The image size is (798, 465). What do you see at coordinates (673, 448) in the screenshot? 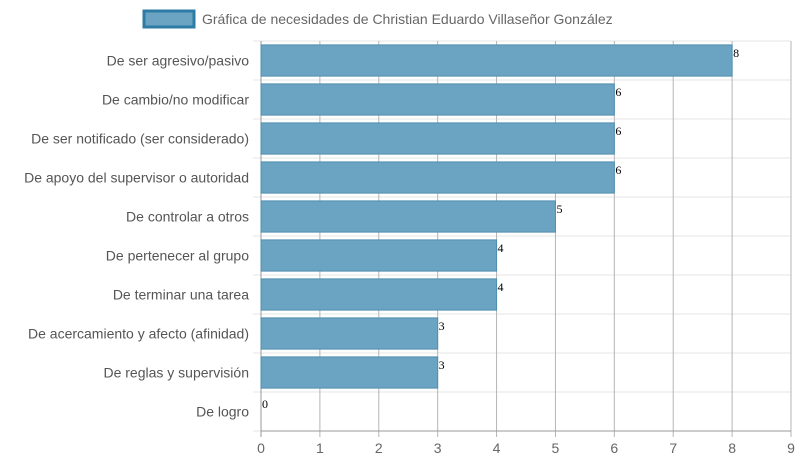
I see `x-tick-label: 7` at bounding box center [673, 448].